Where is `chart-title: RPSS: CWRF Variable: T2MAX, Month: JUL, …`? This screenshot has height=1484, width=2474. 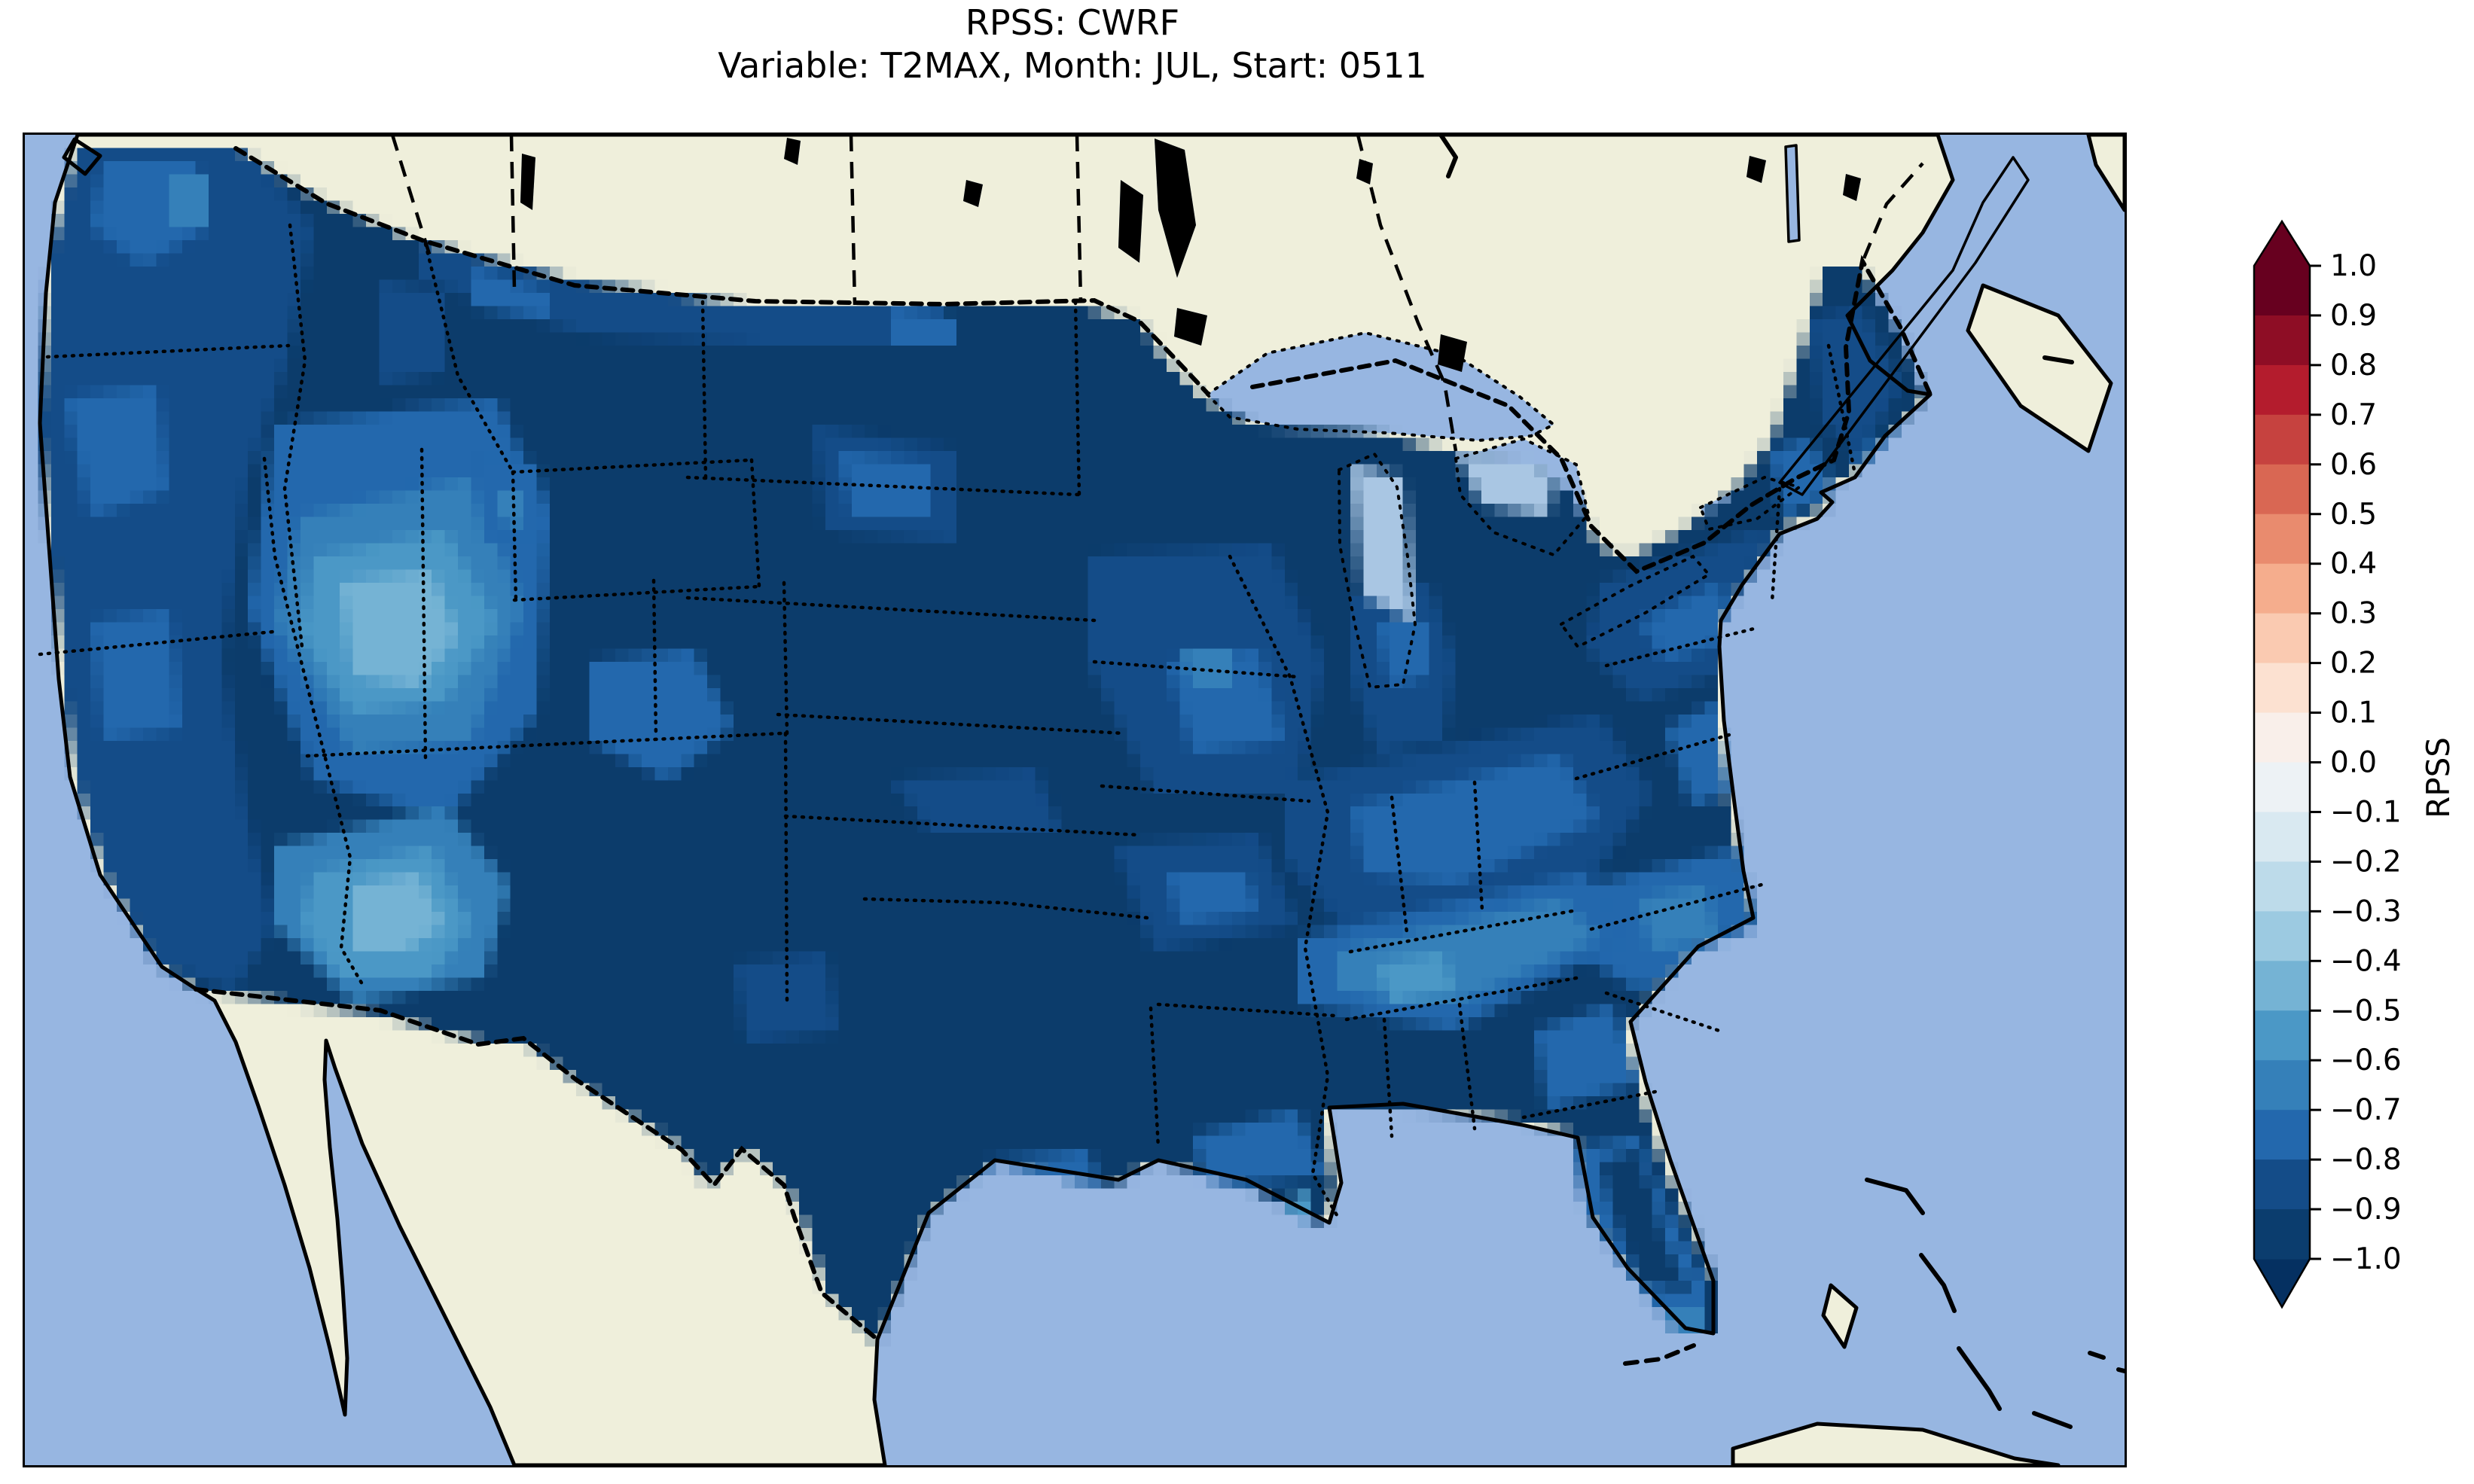
chart-title: RPSS: CWRF Variable: T2MAX, Month: JUL, … is located at coordinates (1072, 44).